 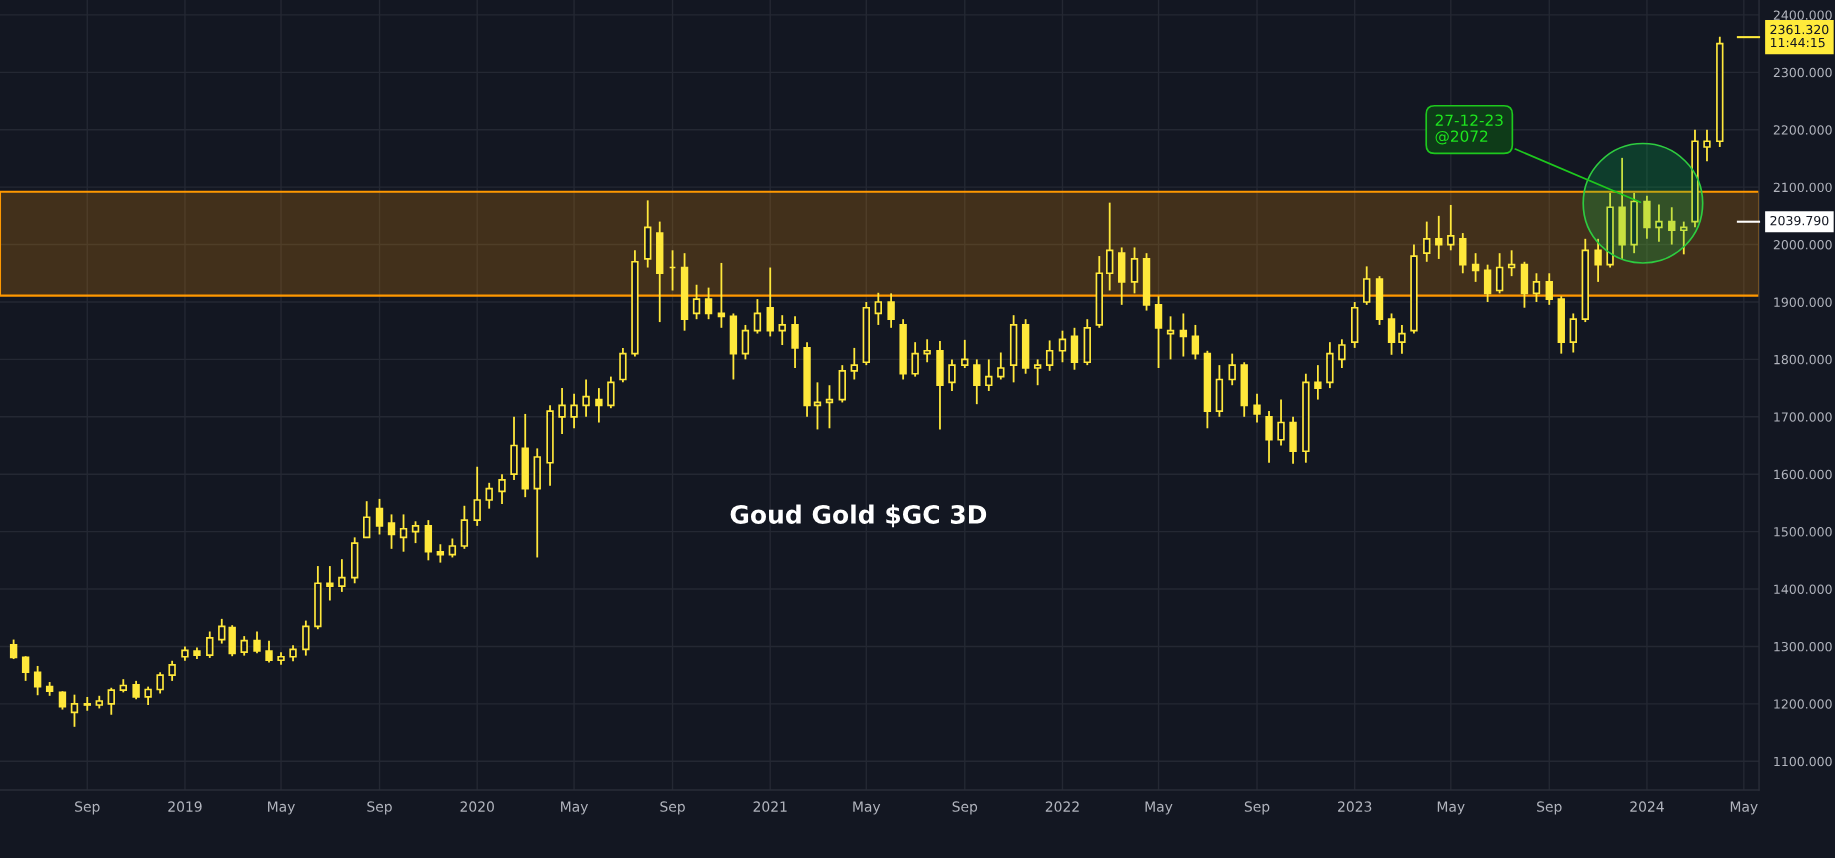 I want to click on x-tick-label: 2024, so click(x=1647, y=806).